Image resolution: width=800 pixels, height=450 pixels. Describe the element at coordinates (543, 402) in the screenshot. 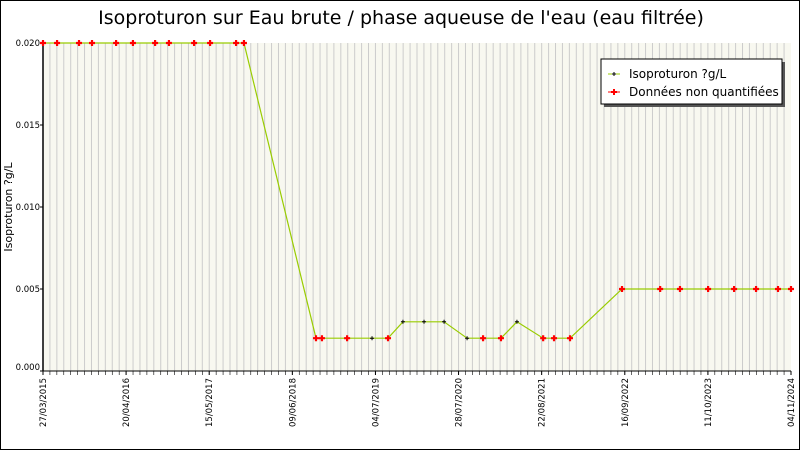

I see `x-tick-label: 22/08/2021` at that location.